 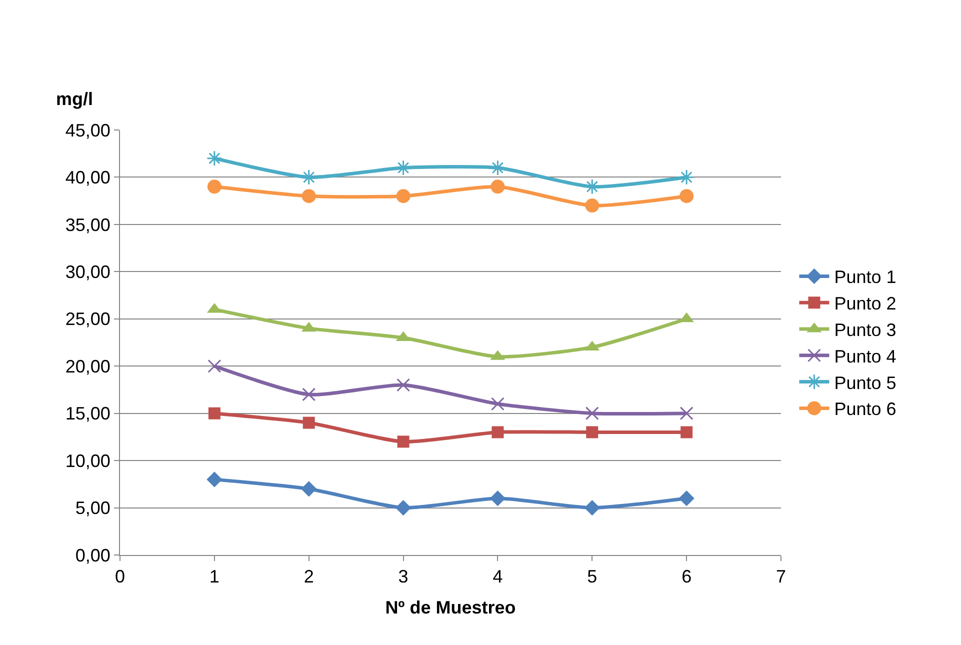 What do you see at coordinates (92, 555) in the screenshot?
I see `y-tick-label: 0,00` at bounding box center [92, 555].